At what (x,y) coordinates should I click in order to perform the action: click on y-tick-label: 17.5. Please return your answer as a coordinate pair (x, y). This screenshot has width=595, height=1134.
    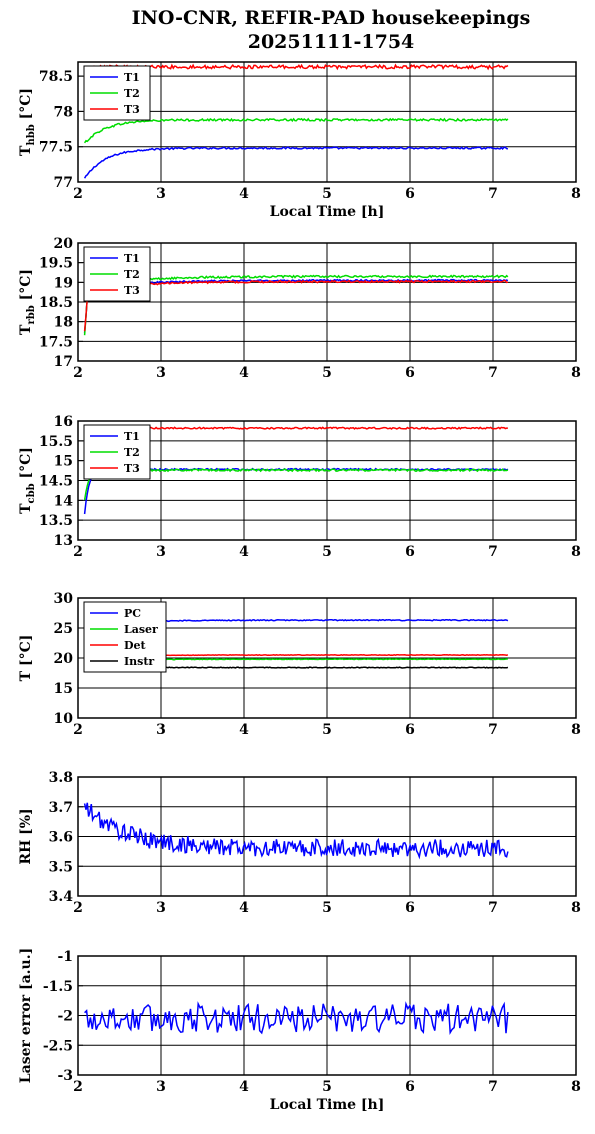
    Looking at the image, I should click on (56, 342).